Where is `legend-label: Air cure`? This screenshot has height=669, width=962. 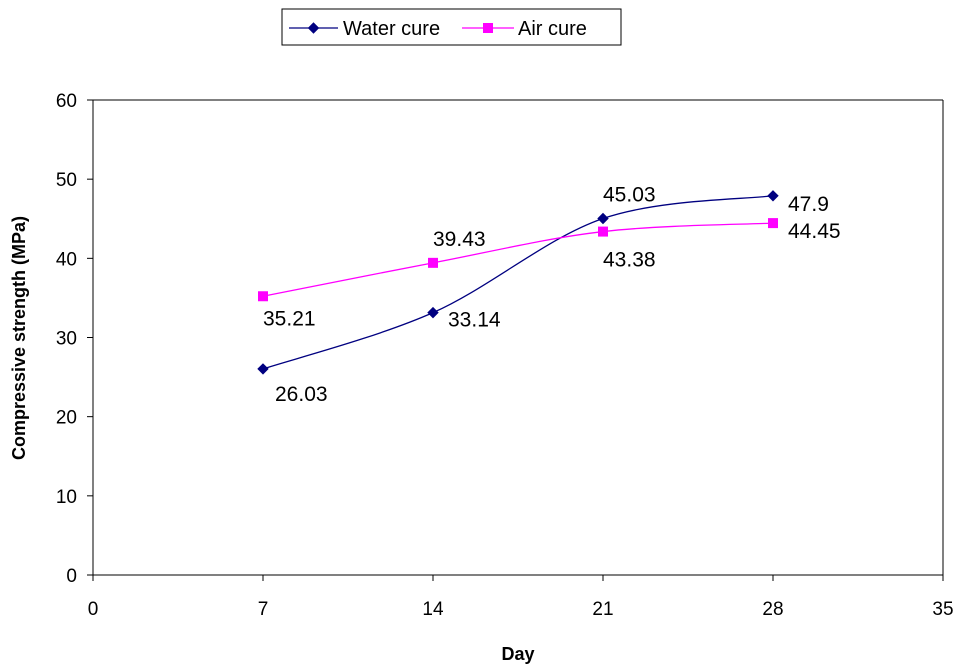
legend-label: Air cure is located at coordinates (552, 29).